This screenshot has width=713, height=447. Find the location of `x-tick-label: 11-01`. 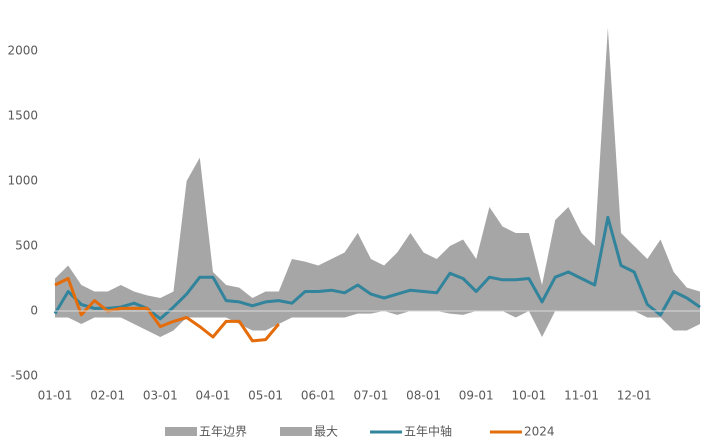

x-tick-label: 11-01 is located at coordinates (581, 396).